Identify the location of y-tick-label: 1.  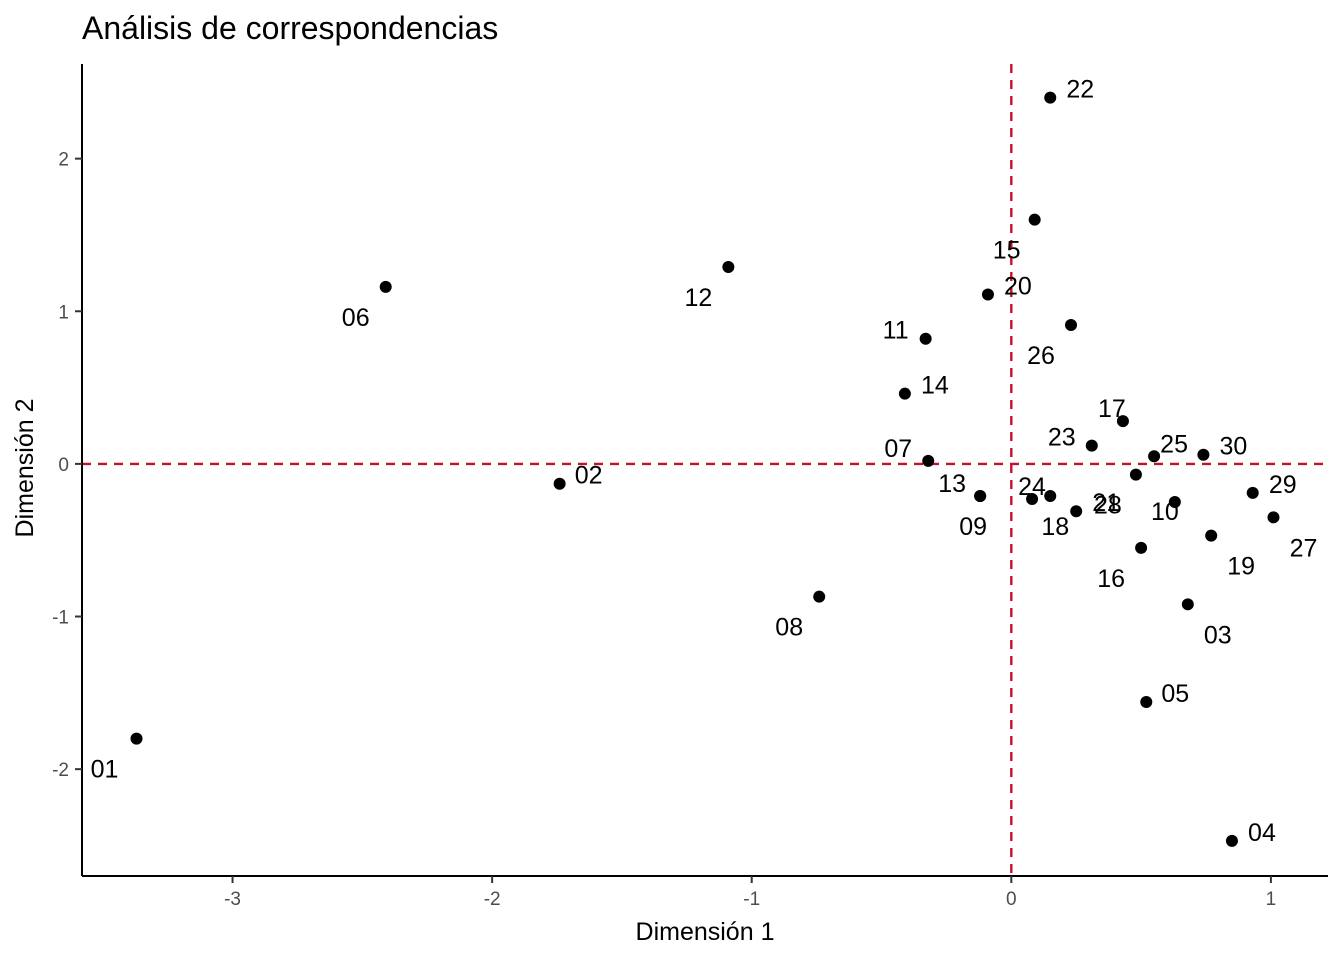
(63, 312).